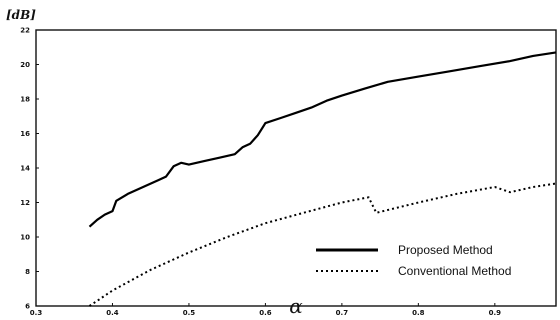 The width and height of the screenshot is (560, 320). I want to click on y-tick-label: 12, so click(25, 203).